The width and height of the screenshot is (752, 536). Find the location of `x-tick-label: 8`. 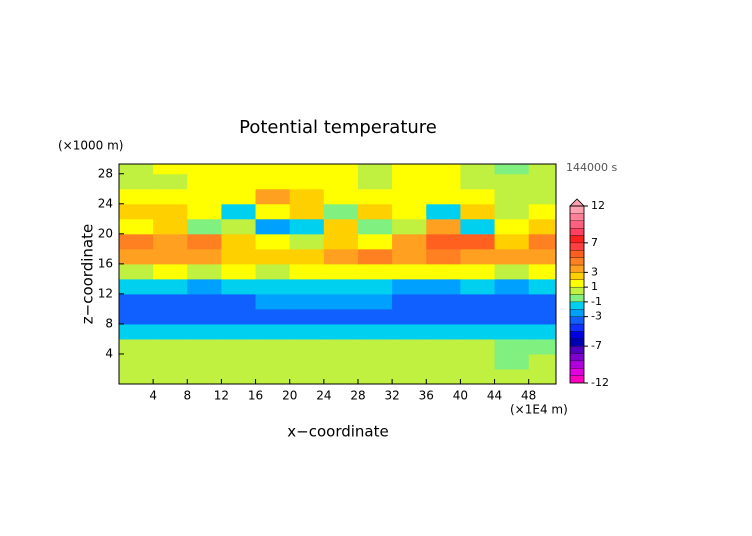

x-tick-label: 8 is located at coordinates (187, 396).